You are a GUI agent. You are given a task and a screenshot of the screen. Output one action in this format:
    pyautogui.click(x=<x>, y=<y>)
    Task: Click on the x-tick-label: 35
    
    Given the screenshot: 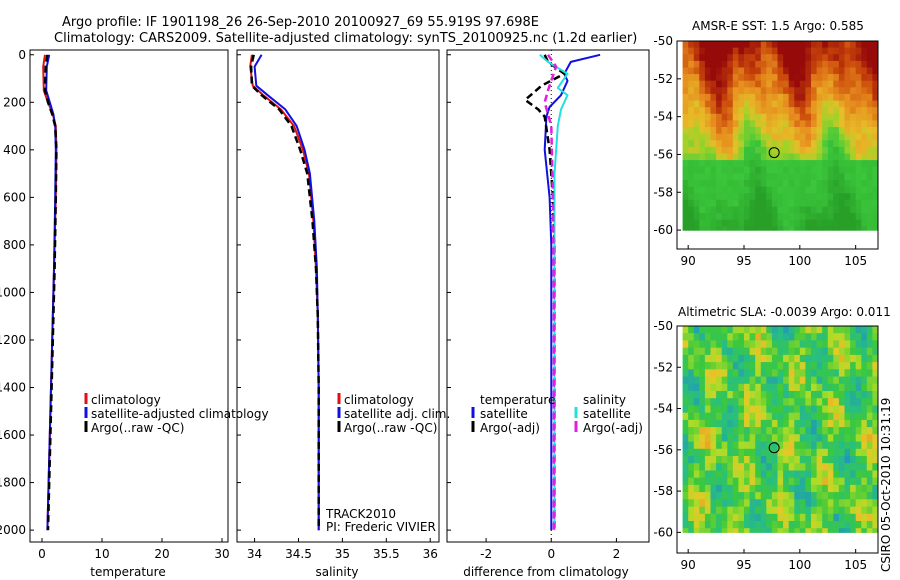 What is the action you would take?
    pyautogui.click(x=342, y=554)
    